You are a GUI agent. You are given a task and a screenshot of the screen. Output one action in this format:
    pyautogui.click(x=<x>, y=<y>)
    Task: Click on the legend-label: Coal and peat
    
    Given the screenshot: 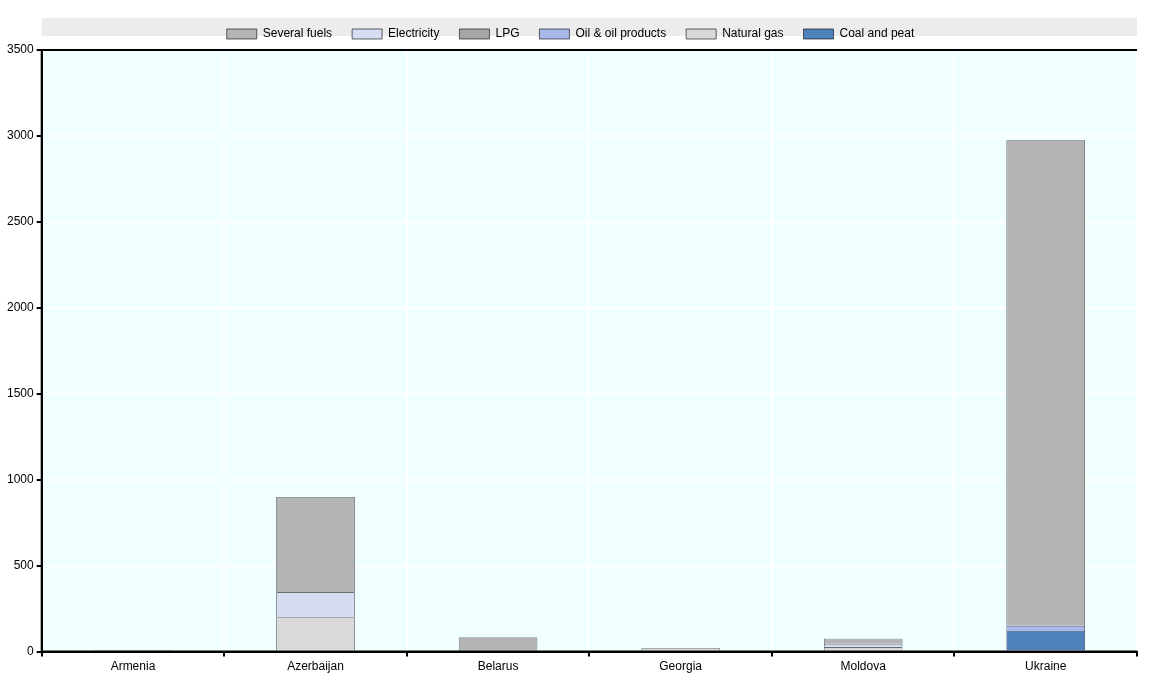 What is the action you would take?
    pyautogui.click(x=877, y=33)
    